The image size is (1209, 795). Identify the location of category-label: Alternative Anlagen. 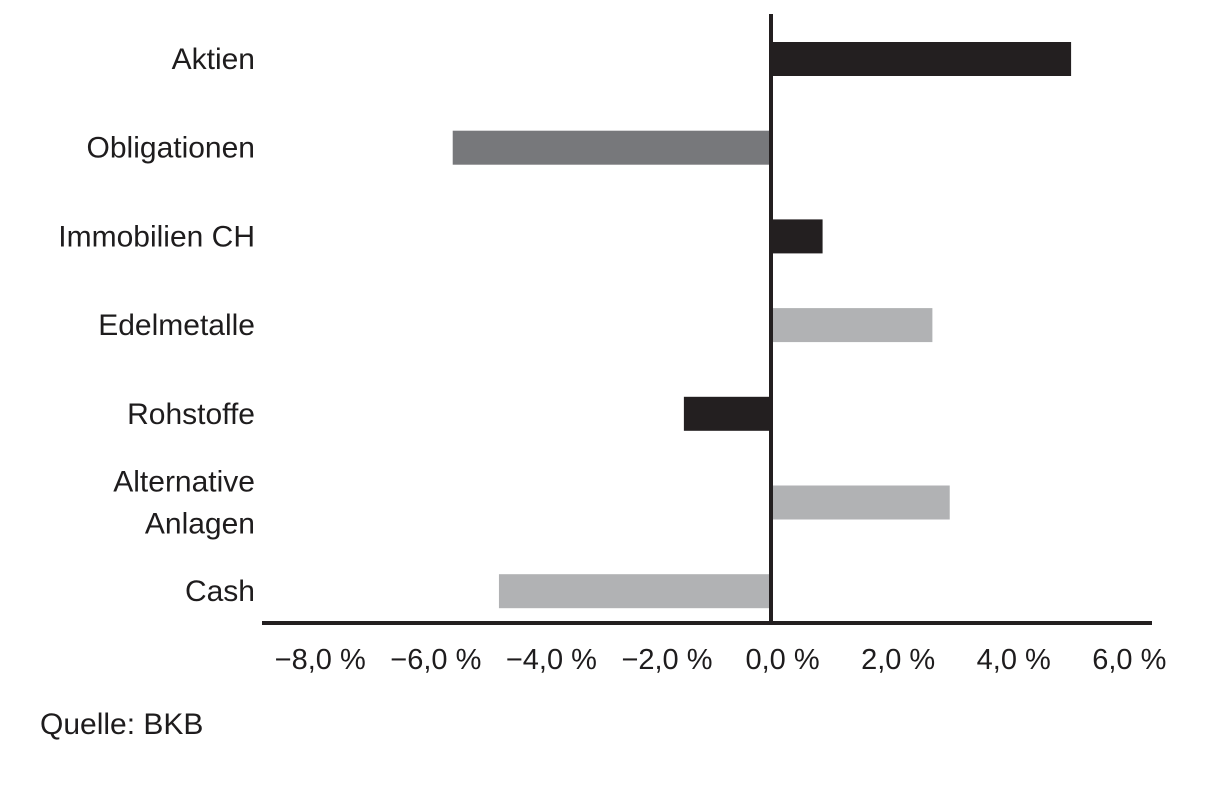
(184, 502).